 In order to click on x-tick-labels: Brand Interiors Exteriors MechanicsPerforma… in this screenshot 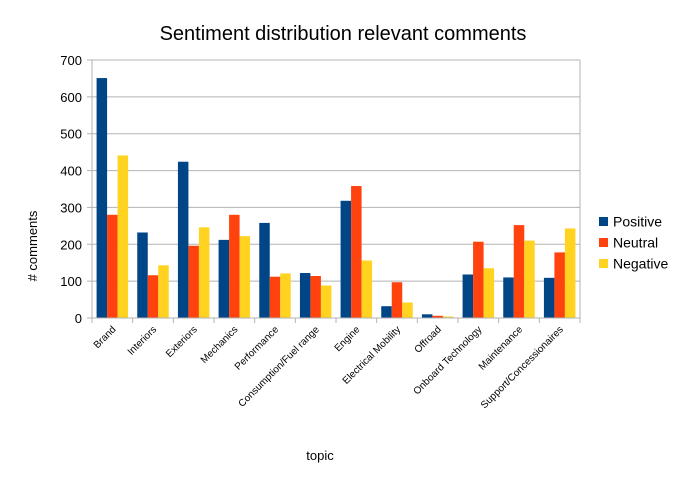, I will do `click(329, 367)`.